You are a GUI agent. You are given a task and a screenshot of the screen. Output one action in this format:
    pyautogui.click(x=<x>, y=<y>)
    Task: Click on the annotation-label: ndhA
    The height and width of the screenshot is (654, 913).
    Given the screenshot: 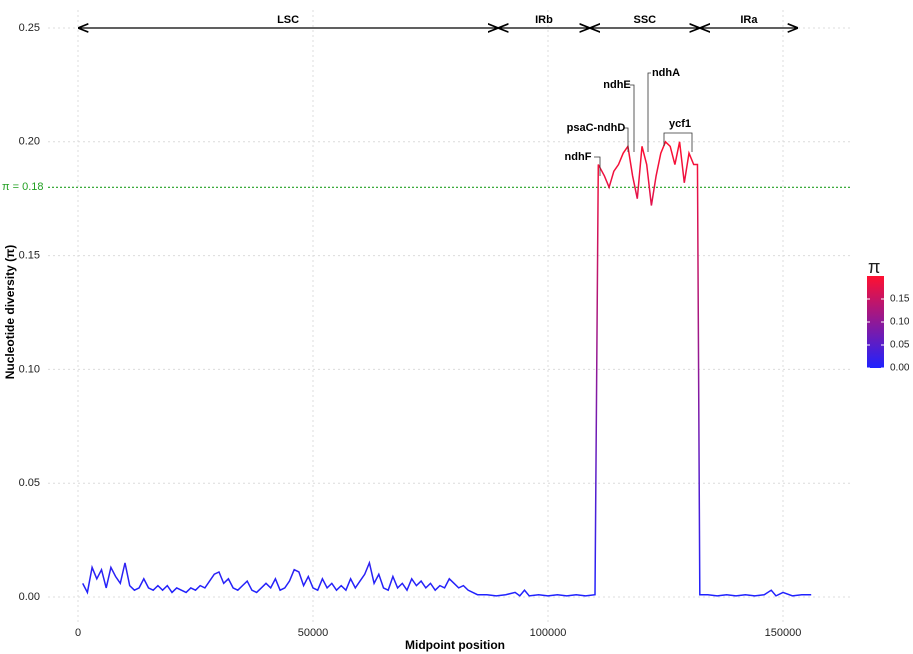 What is the action you would take?
    pyautogui.click(x=666, y=73)
    